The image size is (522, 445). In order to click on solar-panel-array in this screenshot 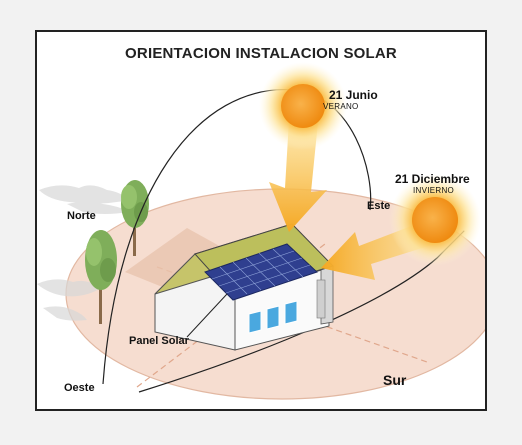, I will do `click(261, 272)`.